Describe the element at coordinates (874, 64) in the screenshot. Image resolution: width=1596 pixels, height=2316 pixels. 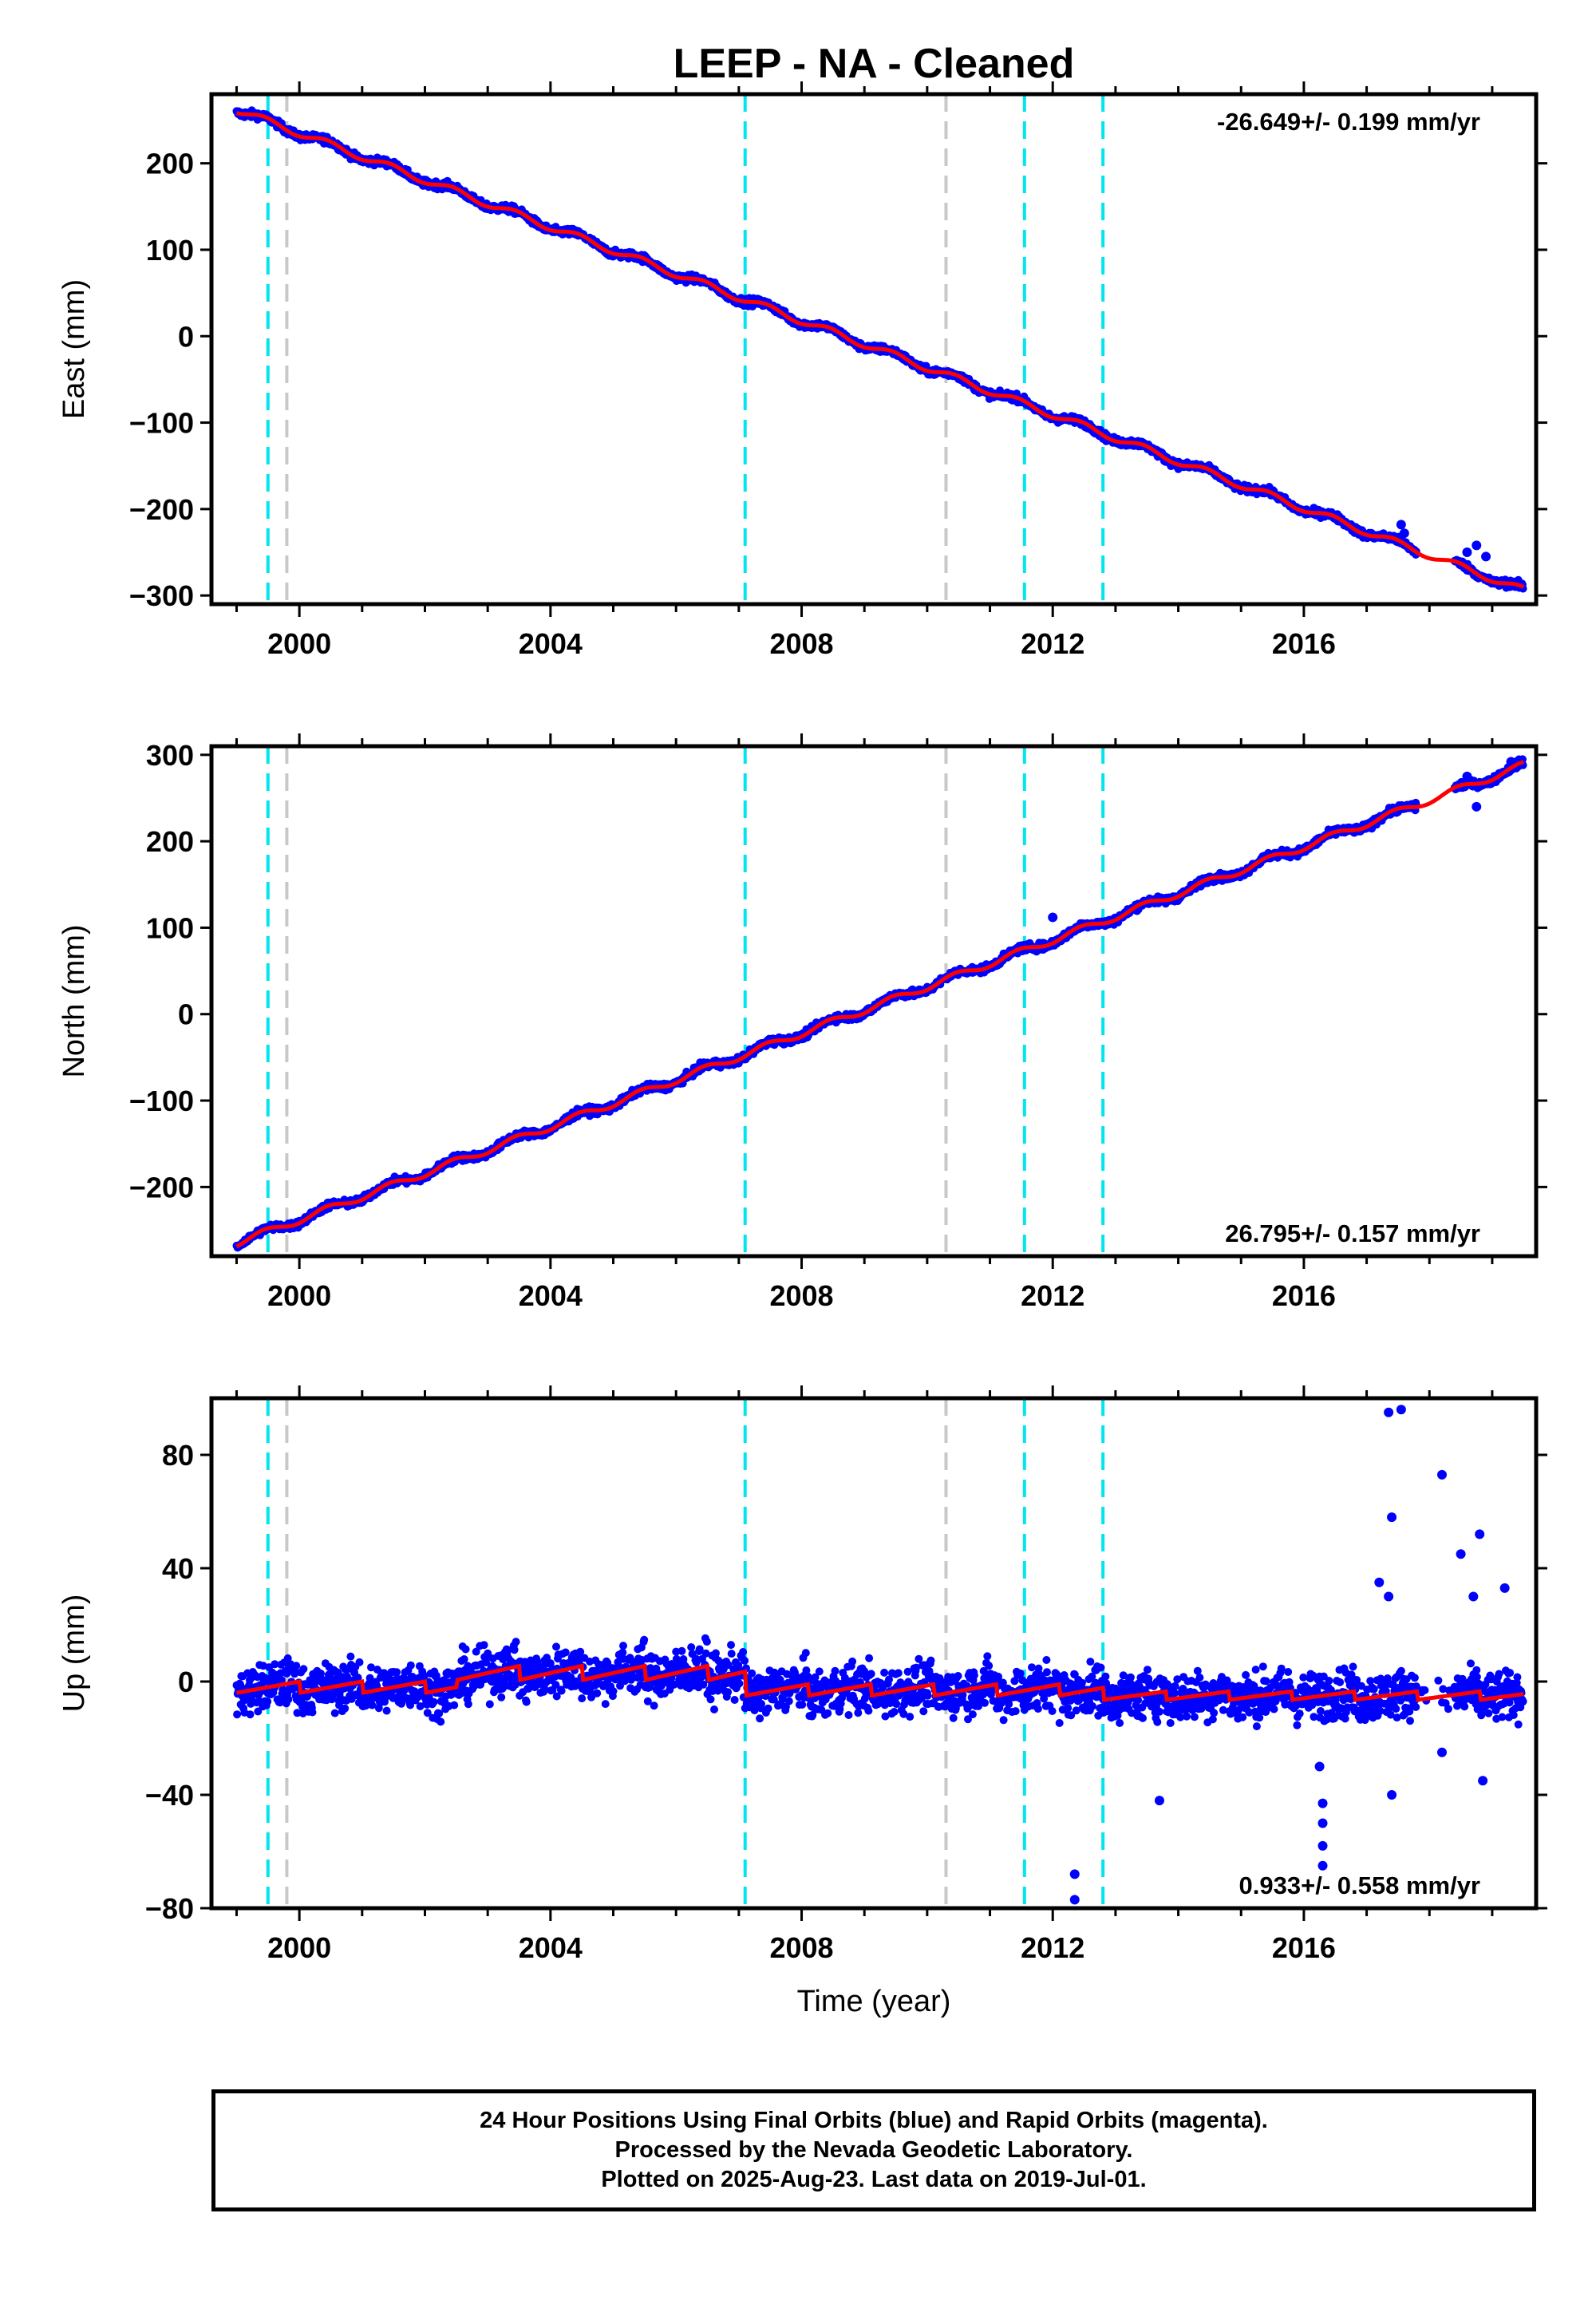
I see `chart-title: LEEP - NA - Cleaned` at that location.